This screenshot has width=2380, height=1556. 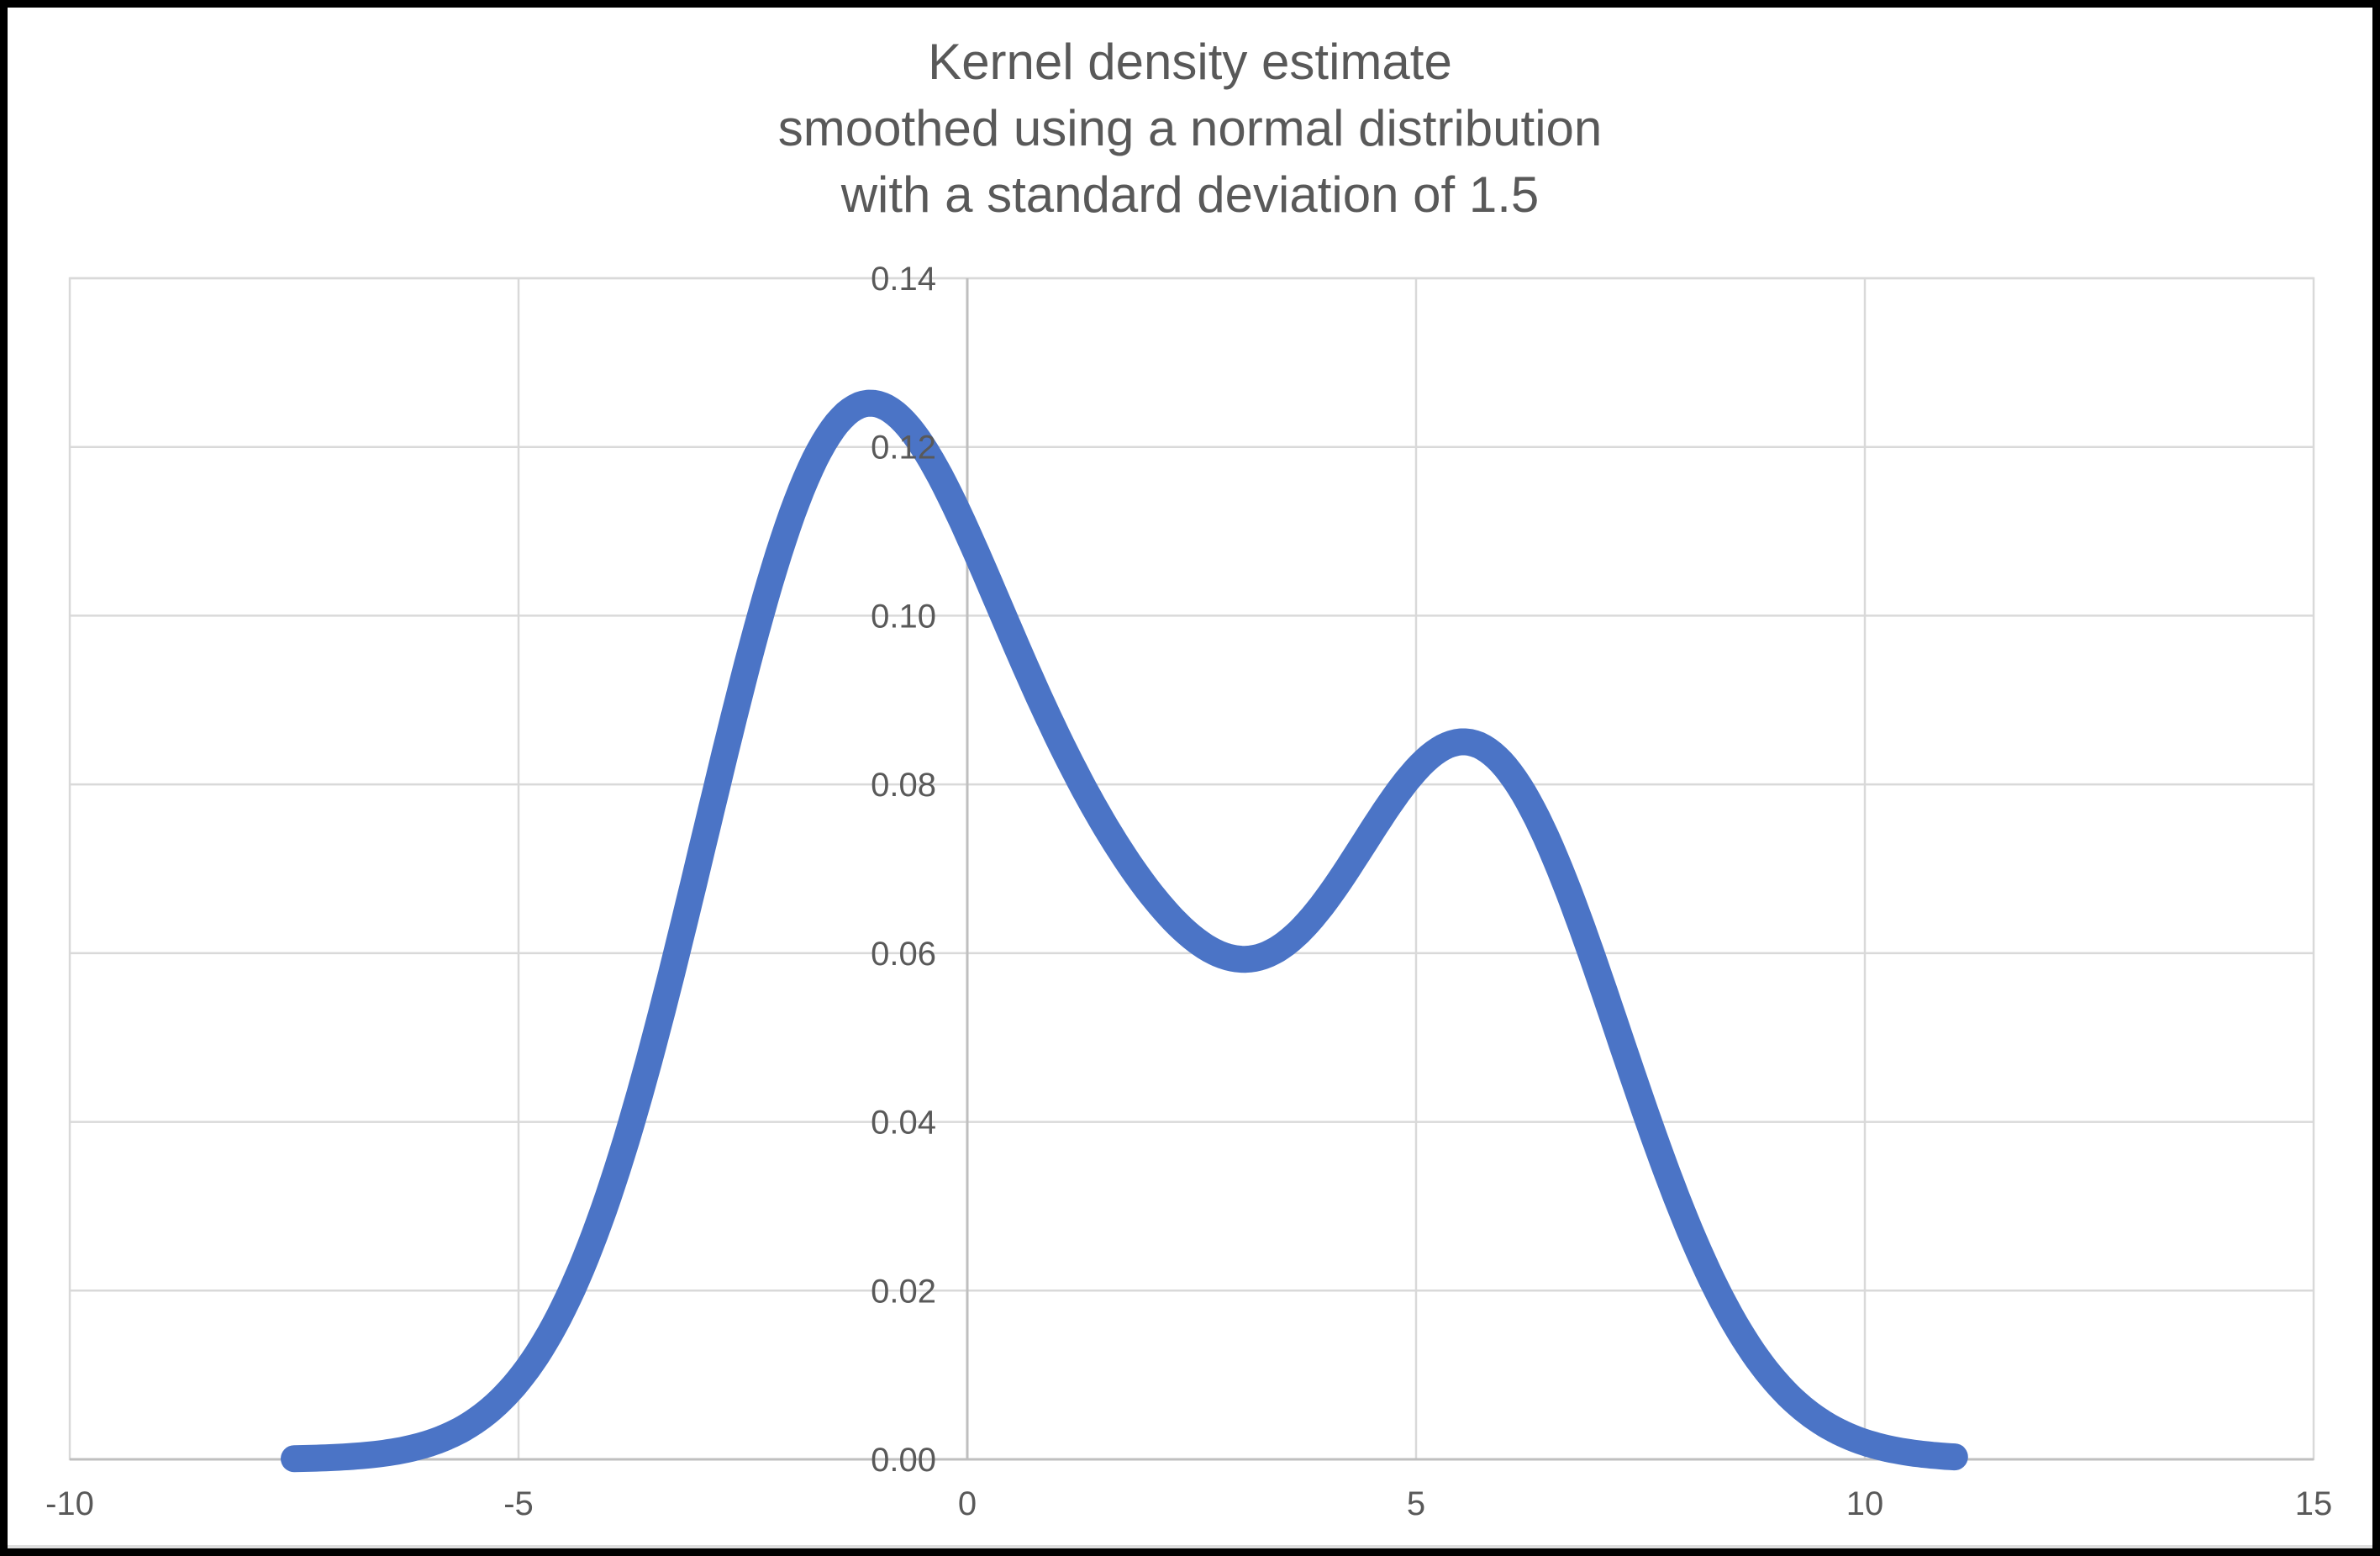 What do you see at coordinates (904, 279) in the screenshot?
I see `y-tick-label: 0.14` at bounding box center [904, 279].